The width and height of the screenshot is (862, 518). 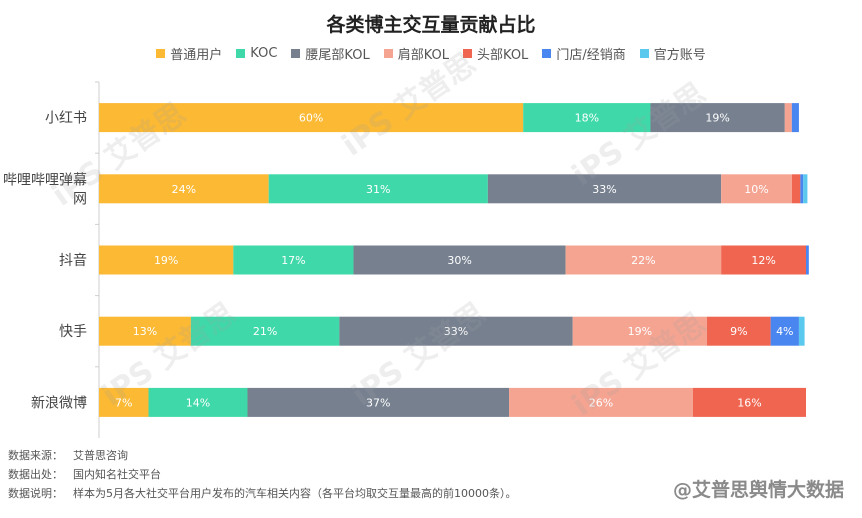 I want to click on footnote-value: 国内知名社交平台, so click(x=117, y=474).